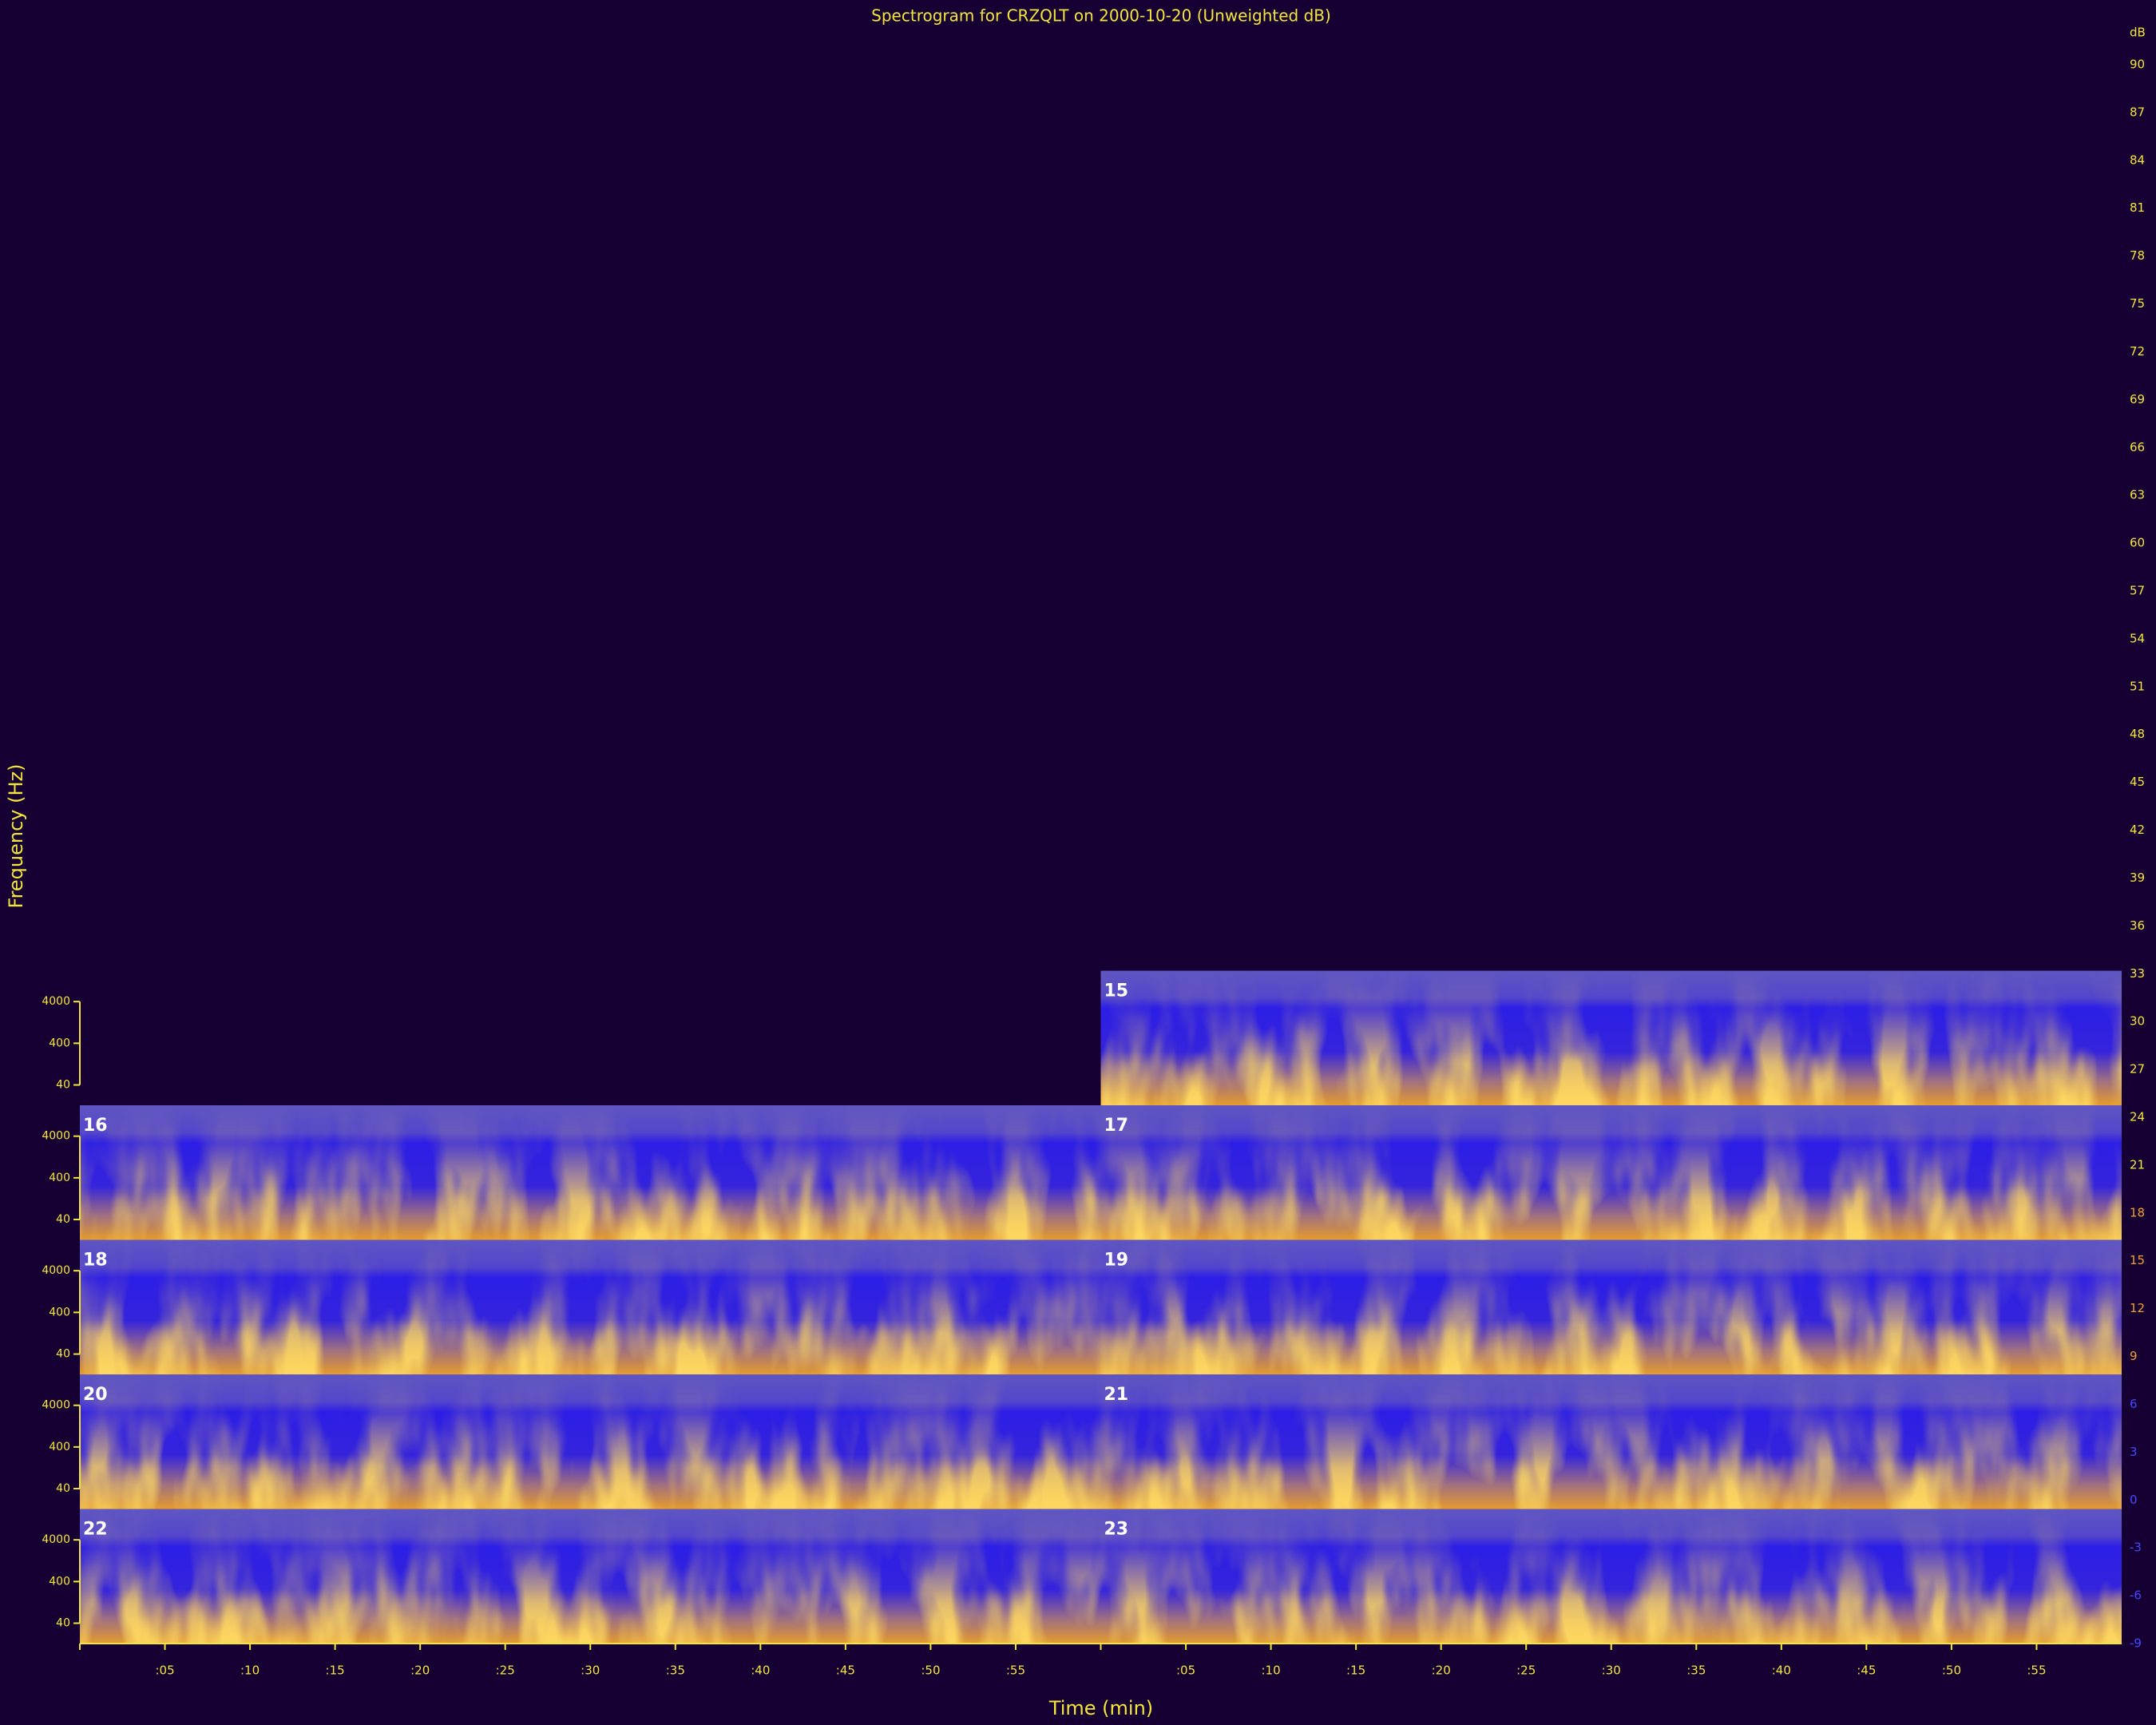 The image size is (2156, 1725). What do you see at coordinates (2136, 1596) in the screenshot?
I see `colorbar-tick-label: -6` at bounding box center [2136, 1596].